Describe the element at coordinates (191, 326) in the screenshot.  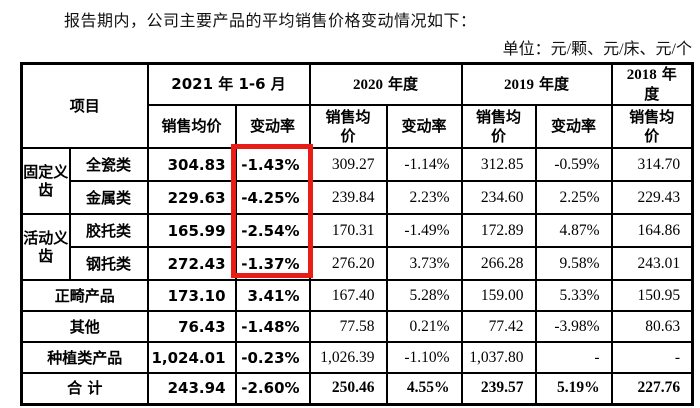
I see `price-cell: 76.43` at that location.